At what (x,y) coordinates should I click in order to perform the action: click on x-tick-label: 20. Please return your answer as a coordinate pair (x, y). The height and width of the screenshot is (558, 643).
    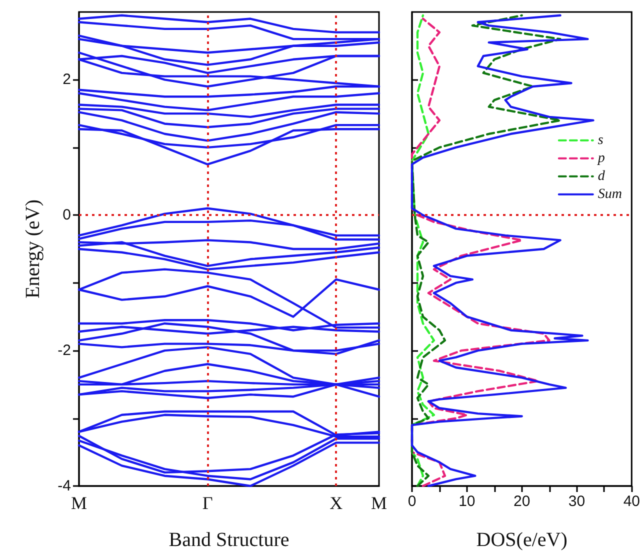
    Looking at the image, I should click on (521, 501).